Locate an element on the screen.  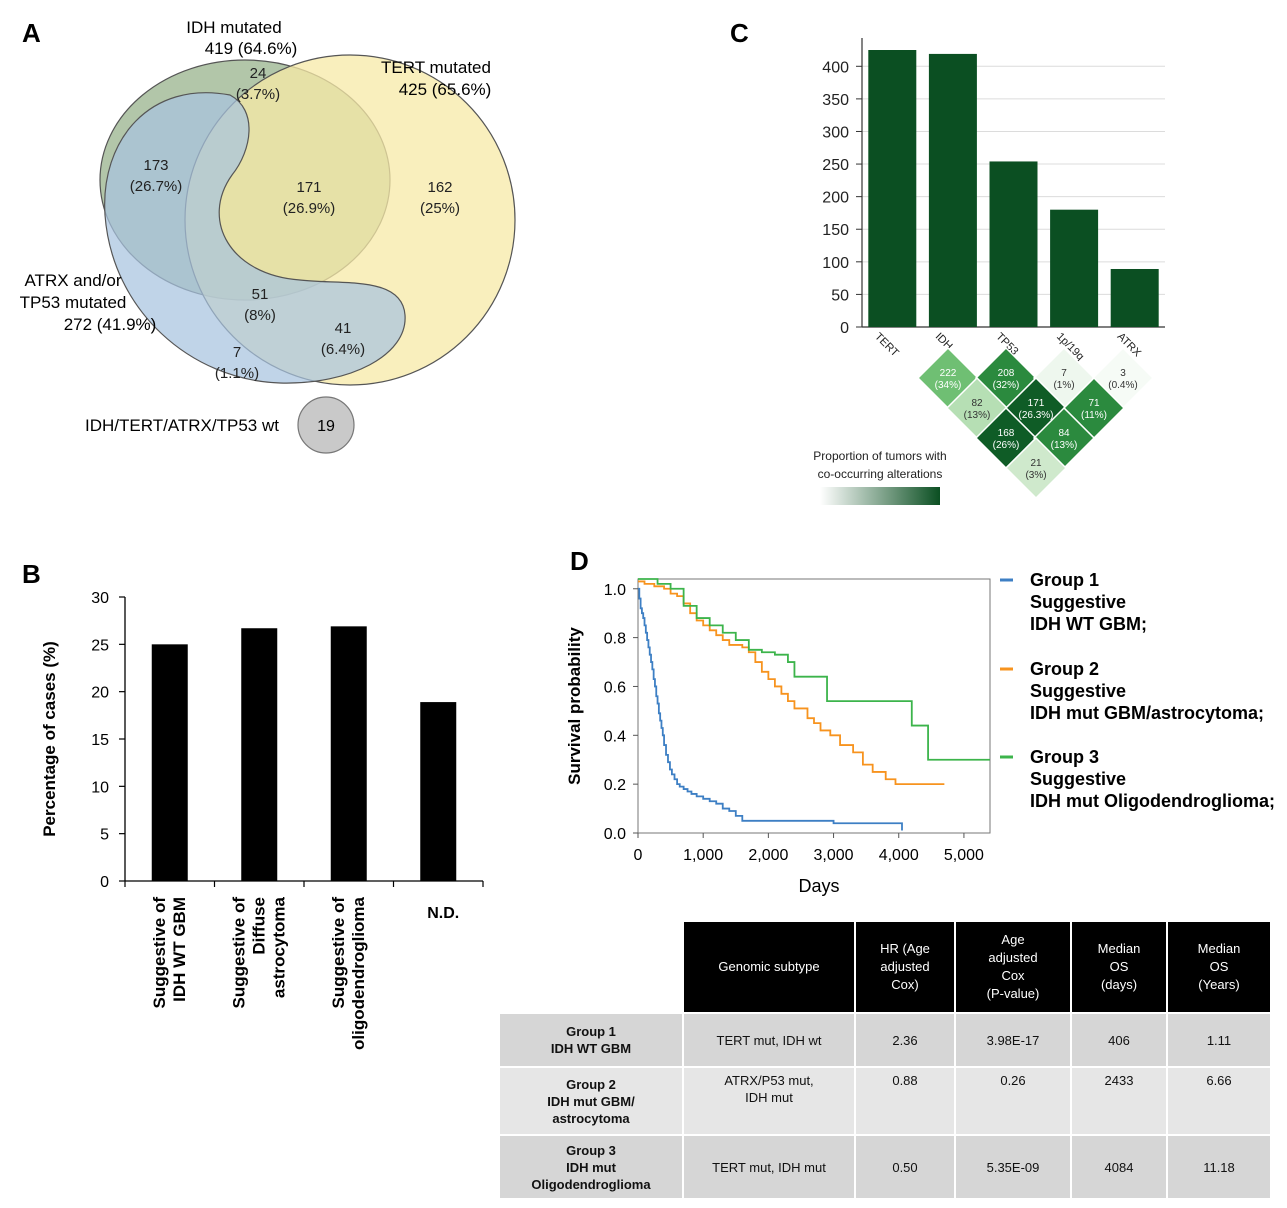
y-tick-label: 5 is located at coordinates (104, 835).